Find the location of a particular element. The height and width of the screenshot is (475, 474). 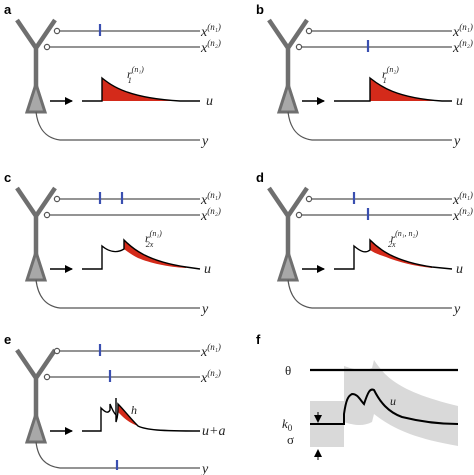

panel-label-c: c is located at coordinates (7, 177).